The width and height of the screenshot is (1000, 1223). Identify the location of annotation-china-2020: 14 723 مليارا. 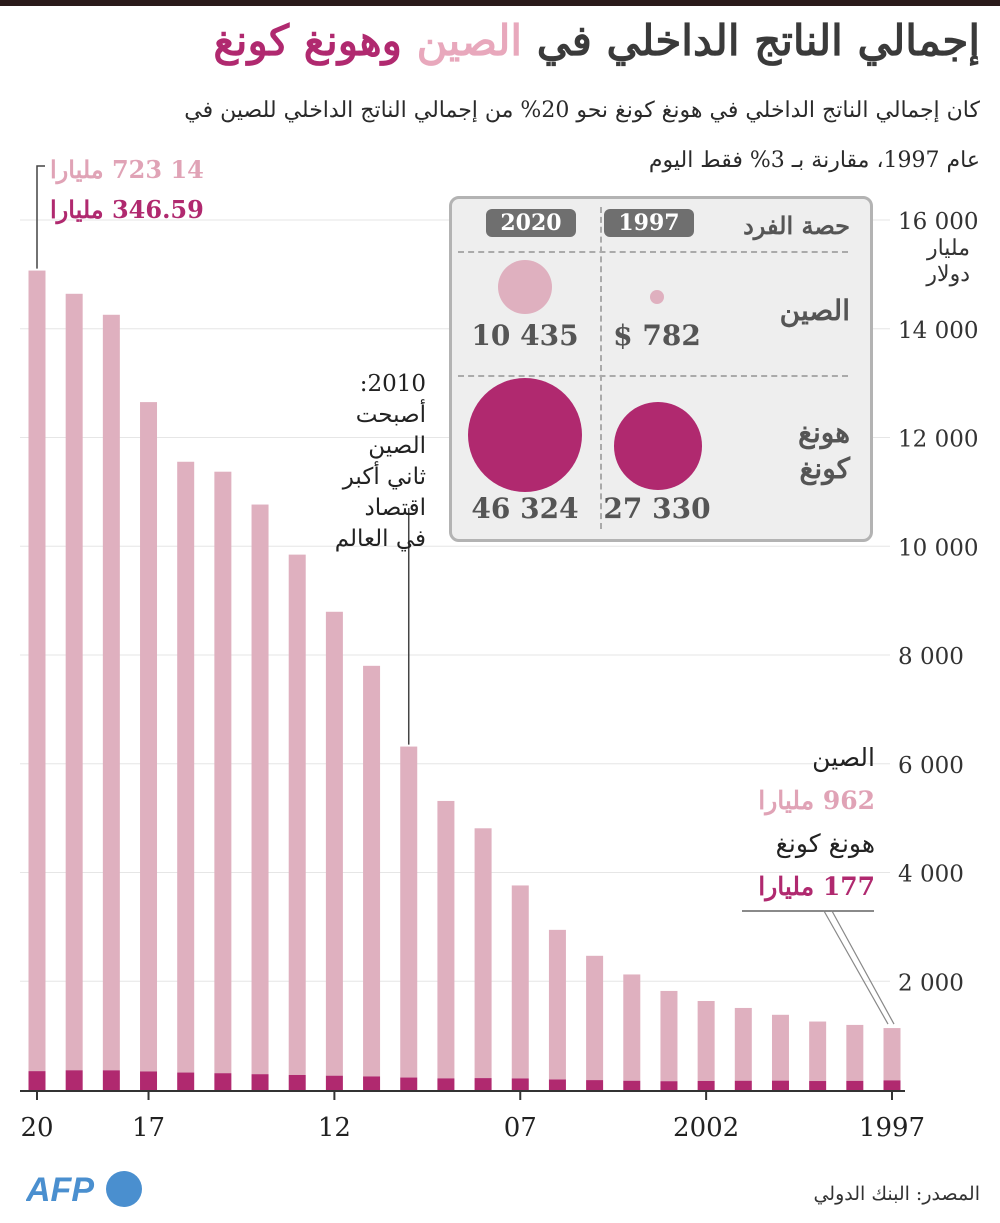
(127, 169).